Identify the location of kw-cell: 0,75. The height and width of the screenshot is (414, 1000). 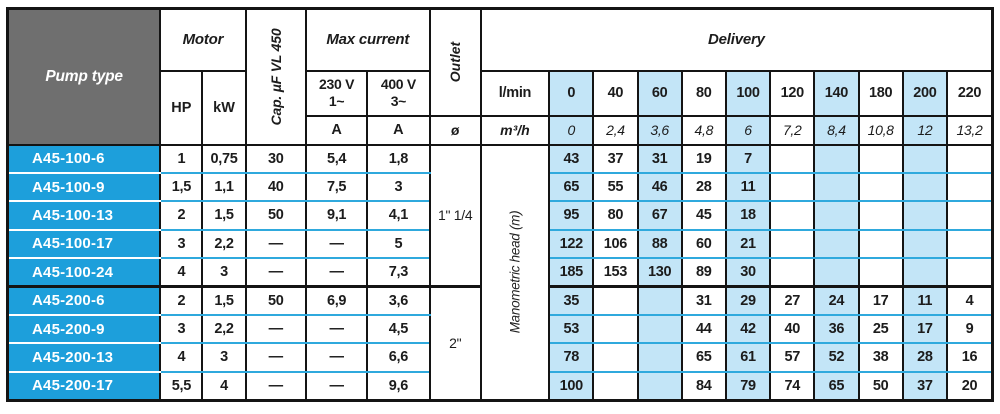
(224, 159).